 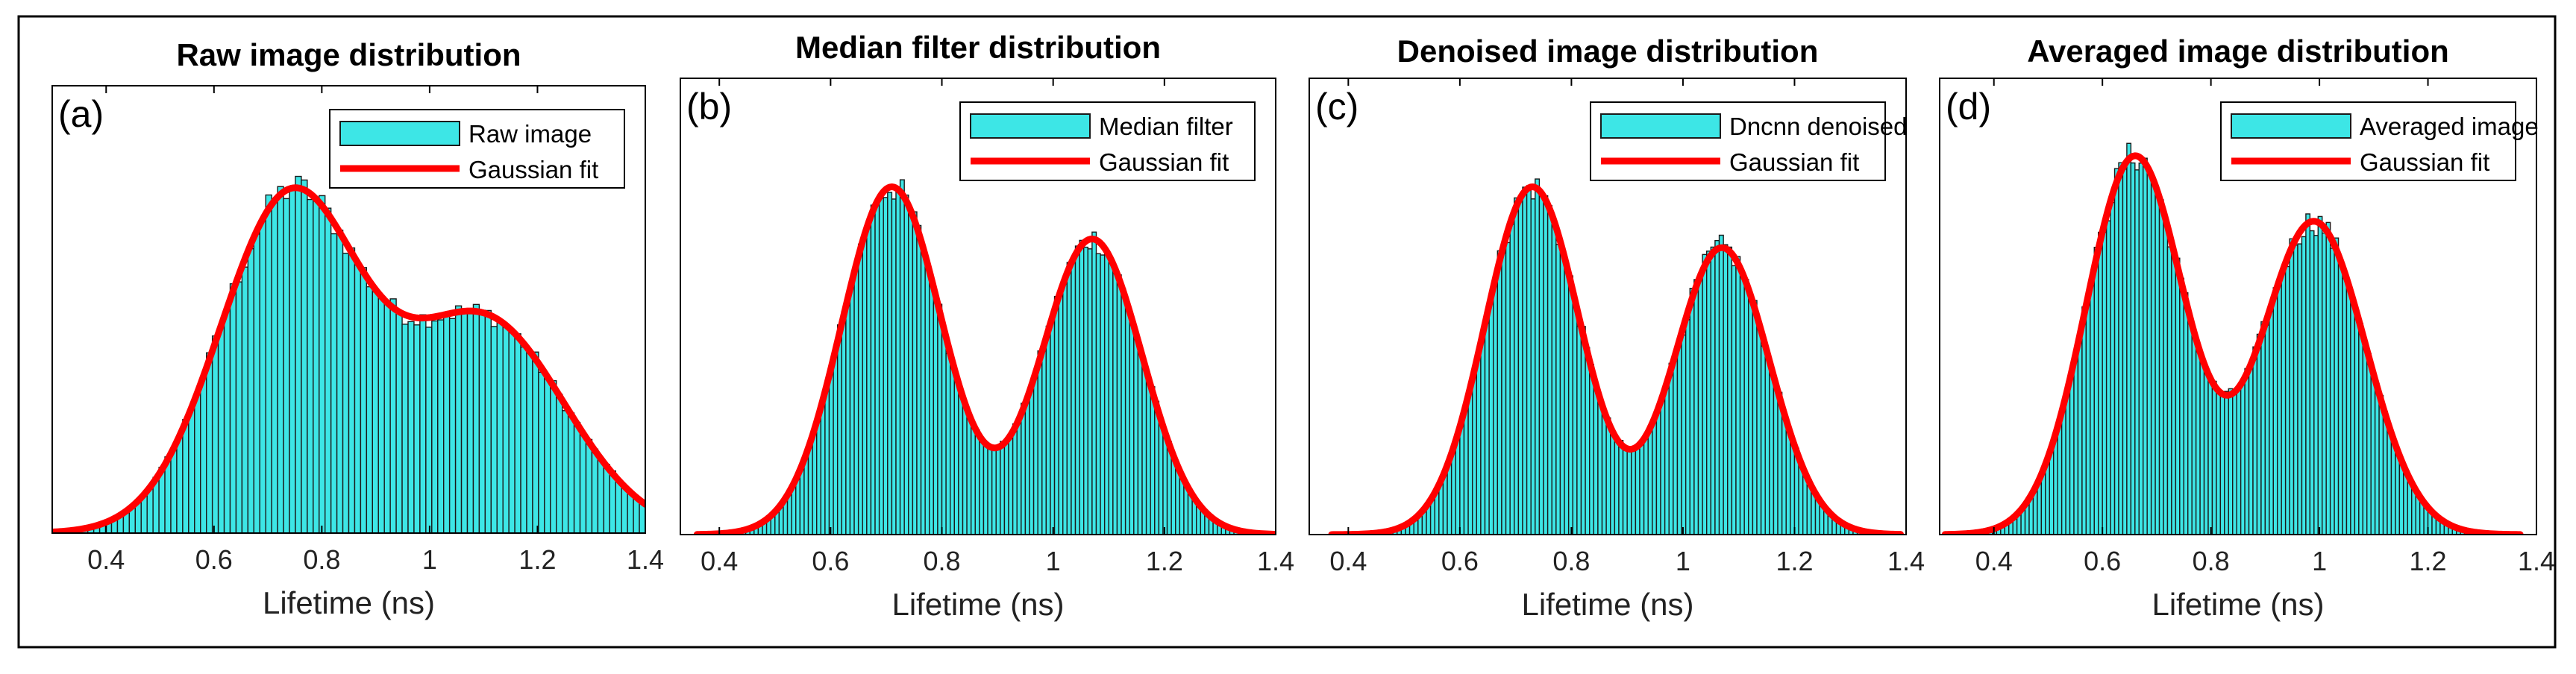 What do you see at coordinates (1030, 126) in the screenshot?
I see `legend-swatch-histogram` at bounding box center [1030, 126].